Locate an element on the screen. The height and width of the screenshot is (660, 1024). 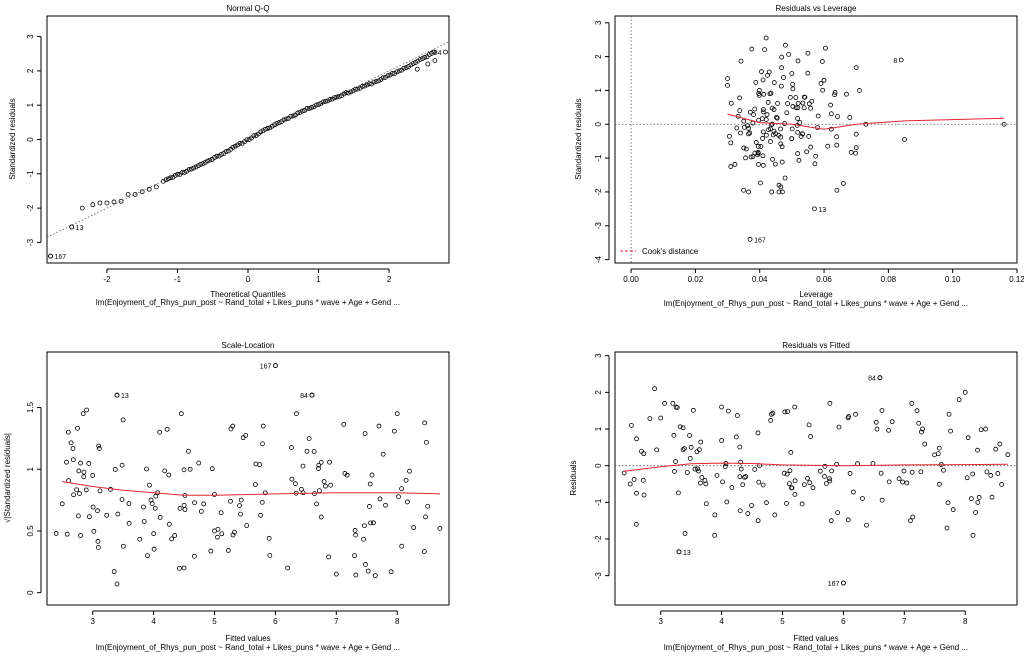
residuals-fitted-xlabel: Fitted values is located at coordinates (815, 638).